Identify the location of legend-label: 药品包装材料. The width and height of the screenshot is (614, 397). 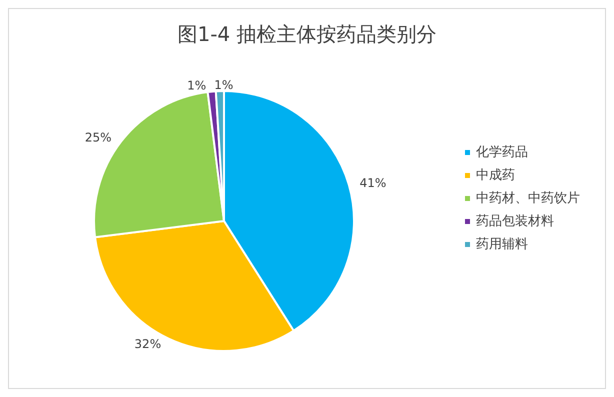
(515, 221).